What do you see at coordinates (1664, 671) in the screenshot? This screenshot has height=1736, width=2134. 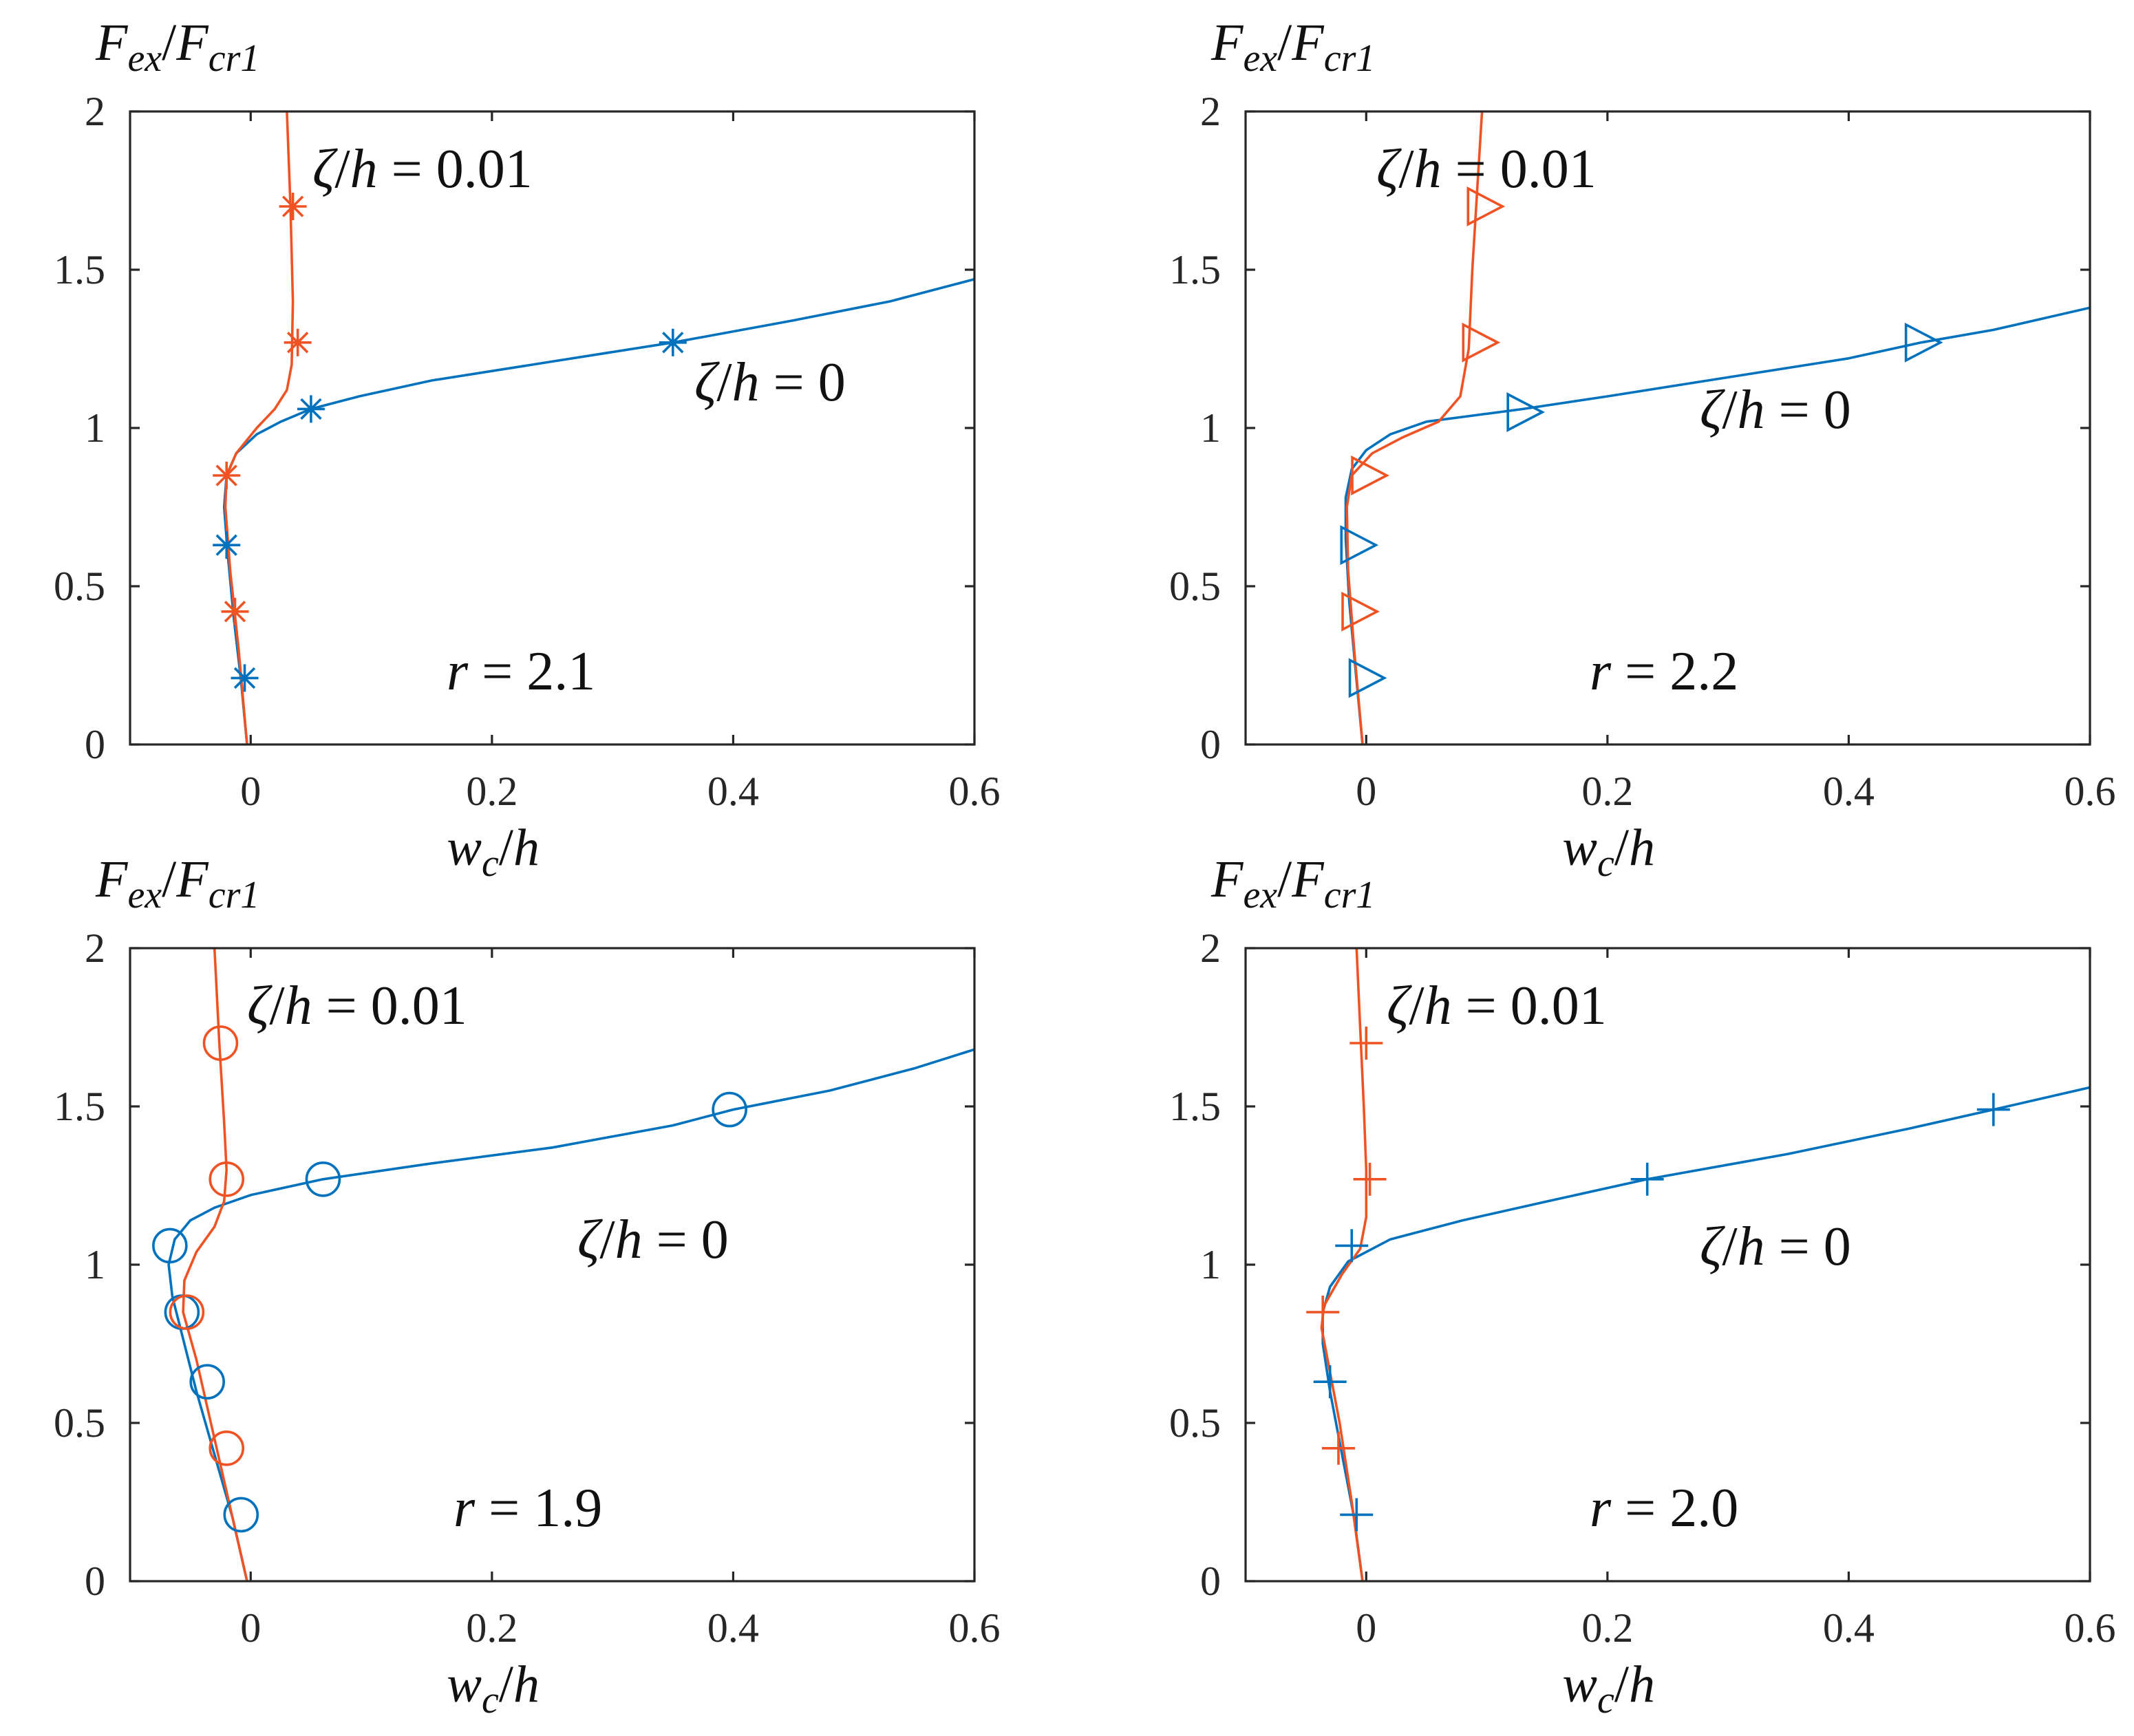 I see `annotation-r-value: r = 2.2` at bounding box center [1664, 671].